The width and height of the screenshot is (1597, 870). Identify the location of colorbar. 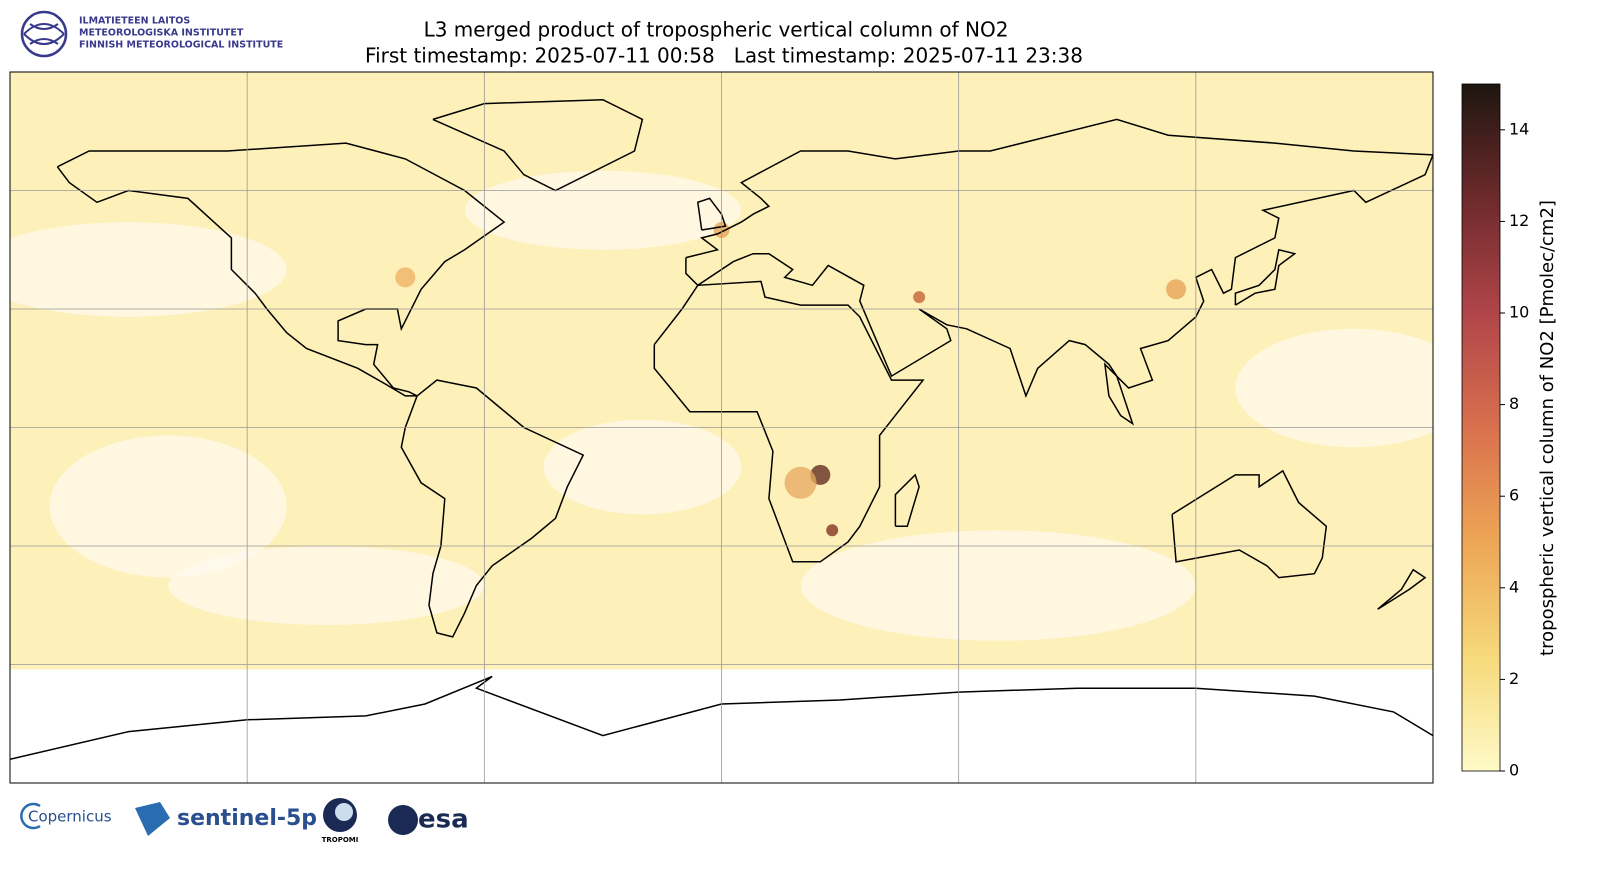
(1481, 427).